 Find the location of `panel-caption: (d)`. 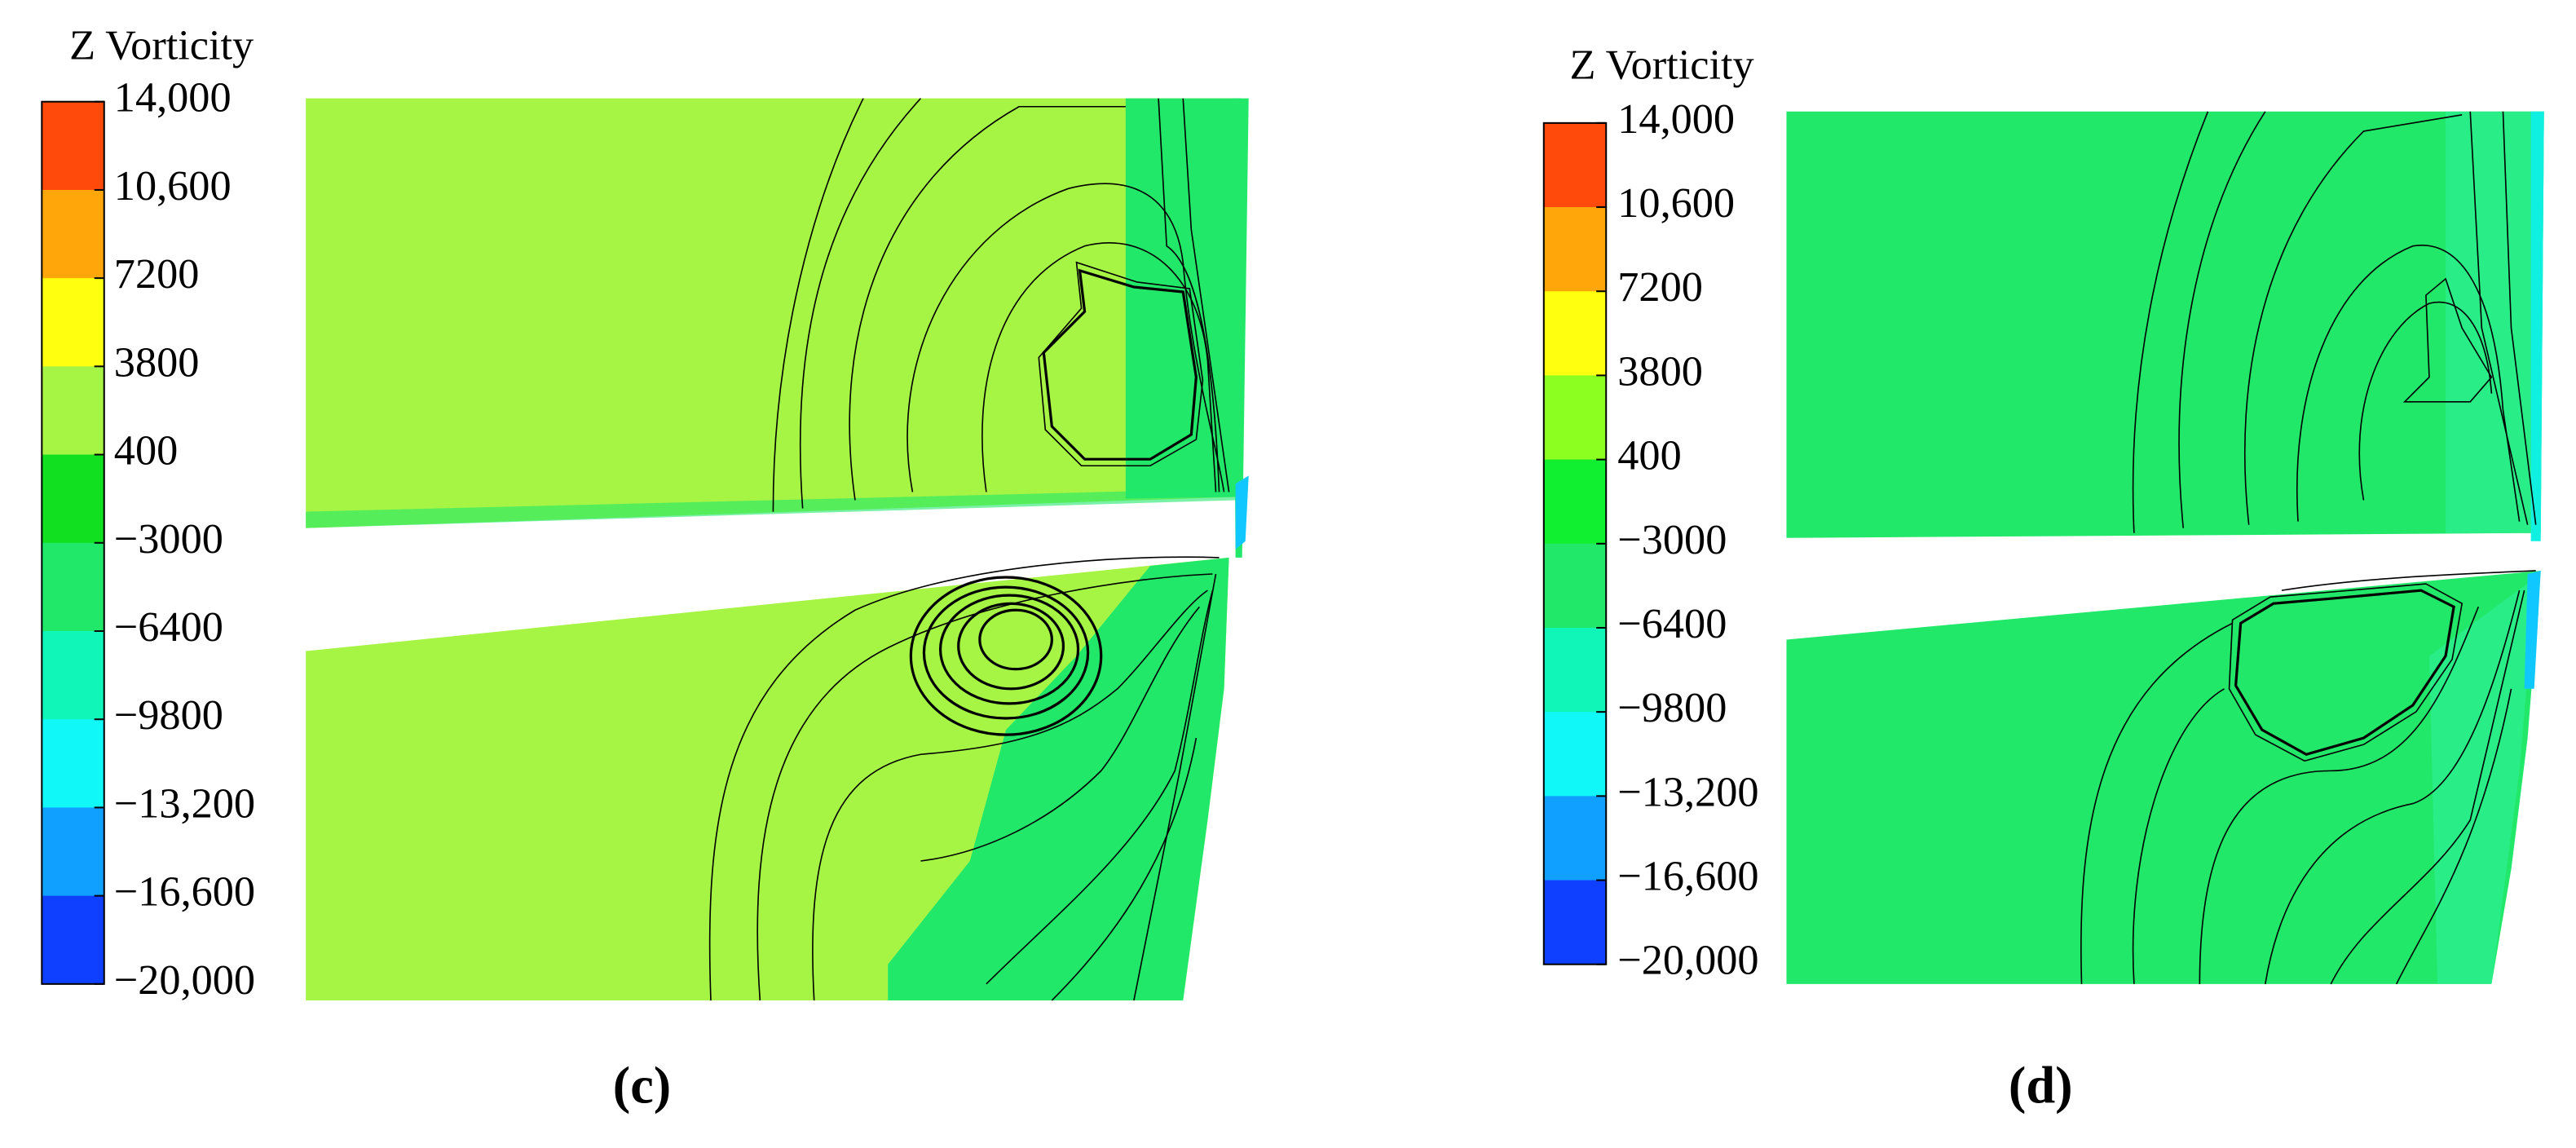

panel-caption: (d) is located at coordinates (2041, 1085).